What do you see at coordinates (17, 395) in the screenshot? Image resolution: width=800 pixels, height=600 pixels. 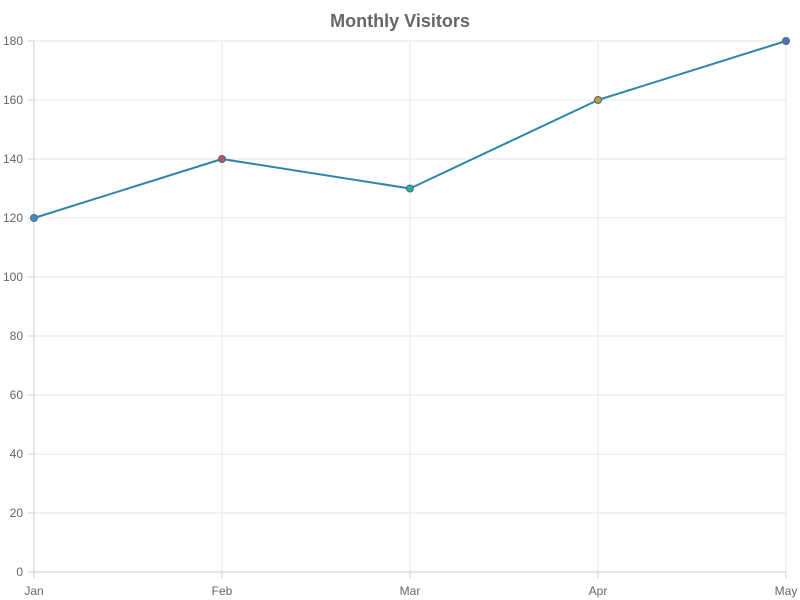 I see `y-tick-label: 60` at bounding box center [17, 395].